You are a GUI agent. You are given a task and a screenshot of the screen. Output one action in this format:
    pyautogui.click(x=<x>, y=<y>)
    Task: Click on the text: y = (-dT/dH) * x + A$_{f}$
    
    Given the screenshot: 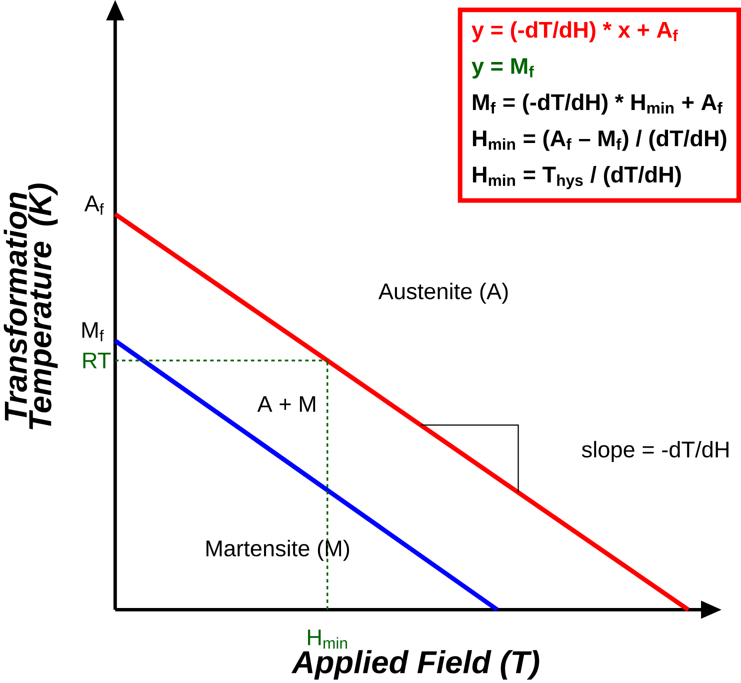 What is the action you would take?
    pyautogui.click(x=575, y=31)
    